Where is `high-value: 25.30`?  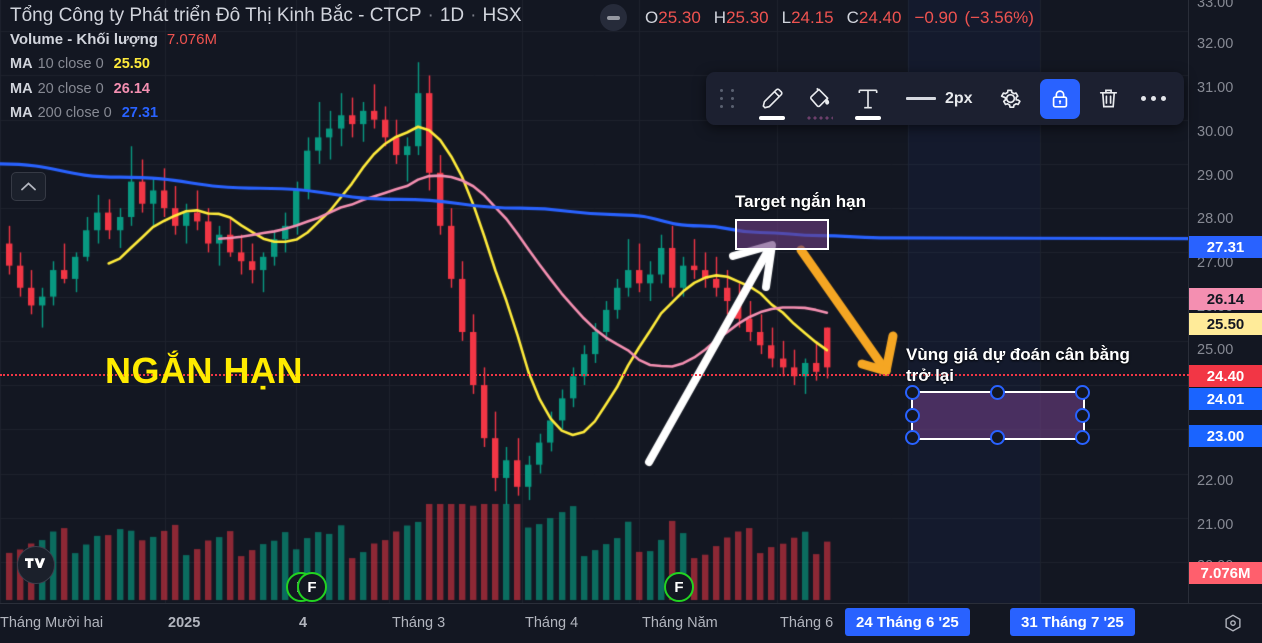 high-value: 25.30 is located at coordinates (747, 17).